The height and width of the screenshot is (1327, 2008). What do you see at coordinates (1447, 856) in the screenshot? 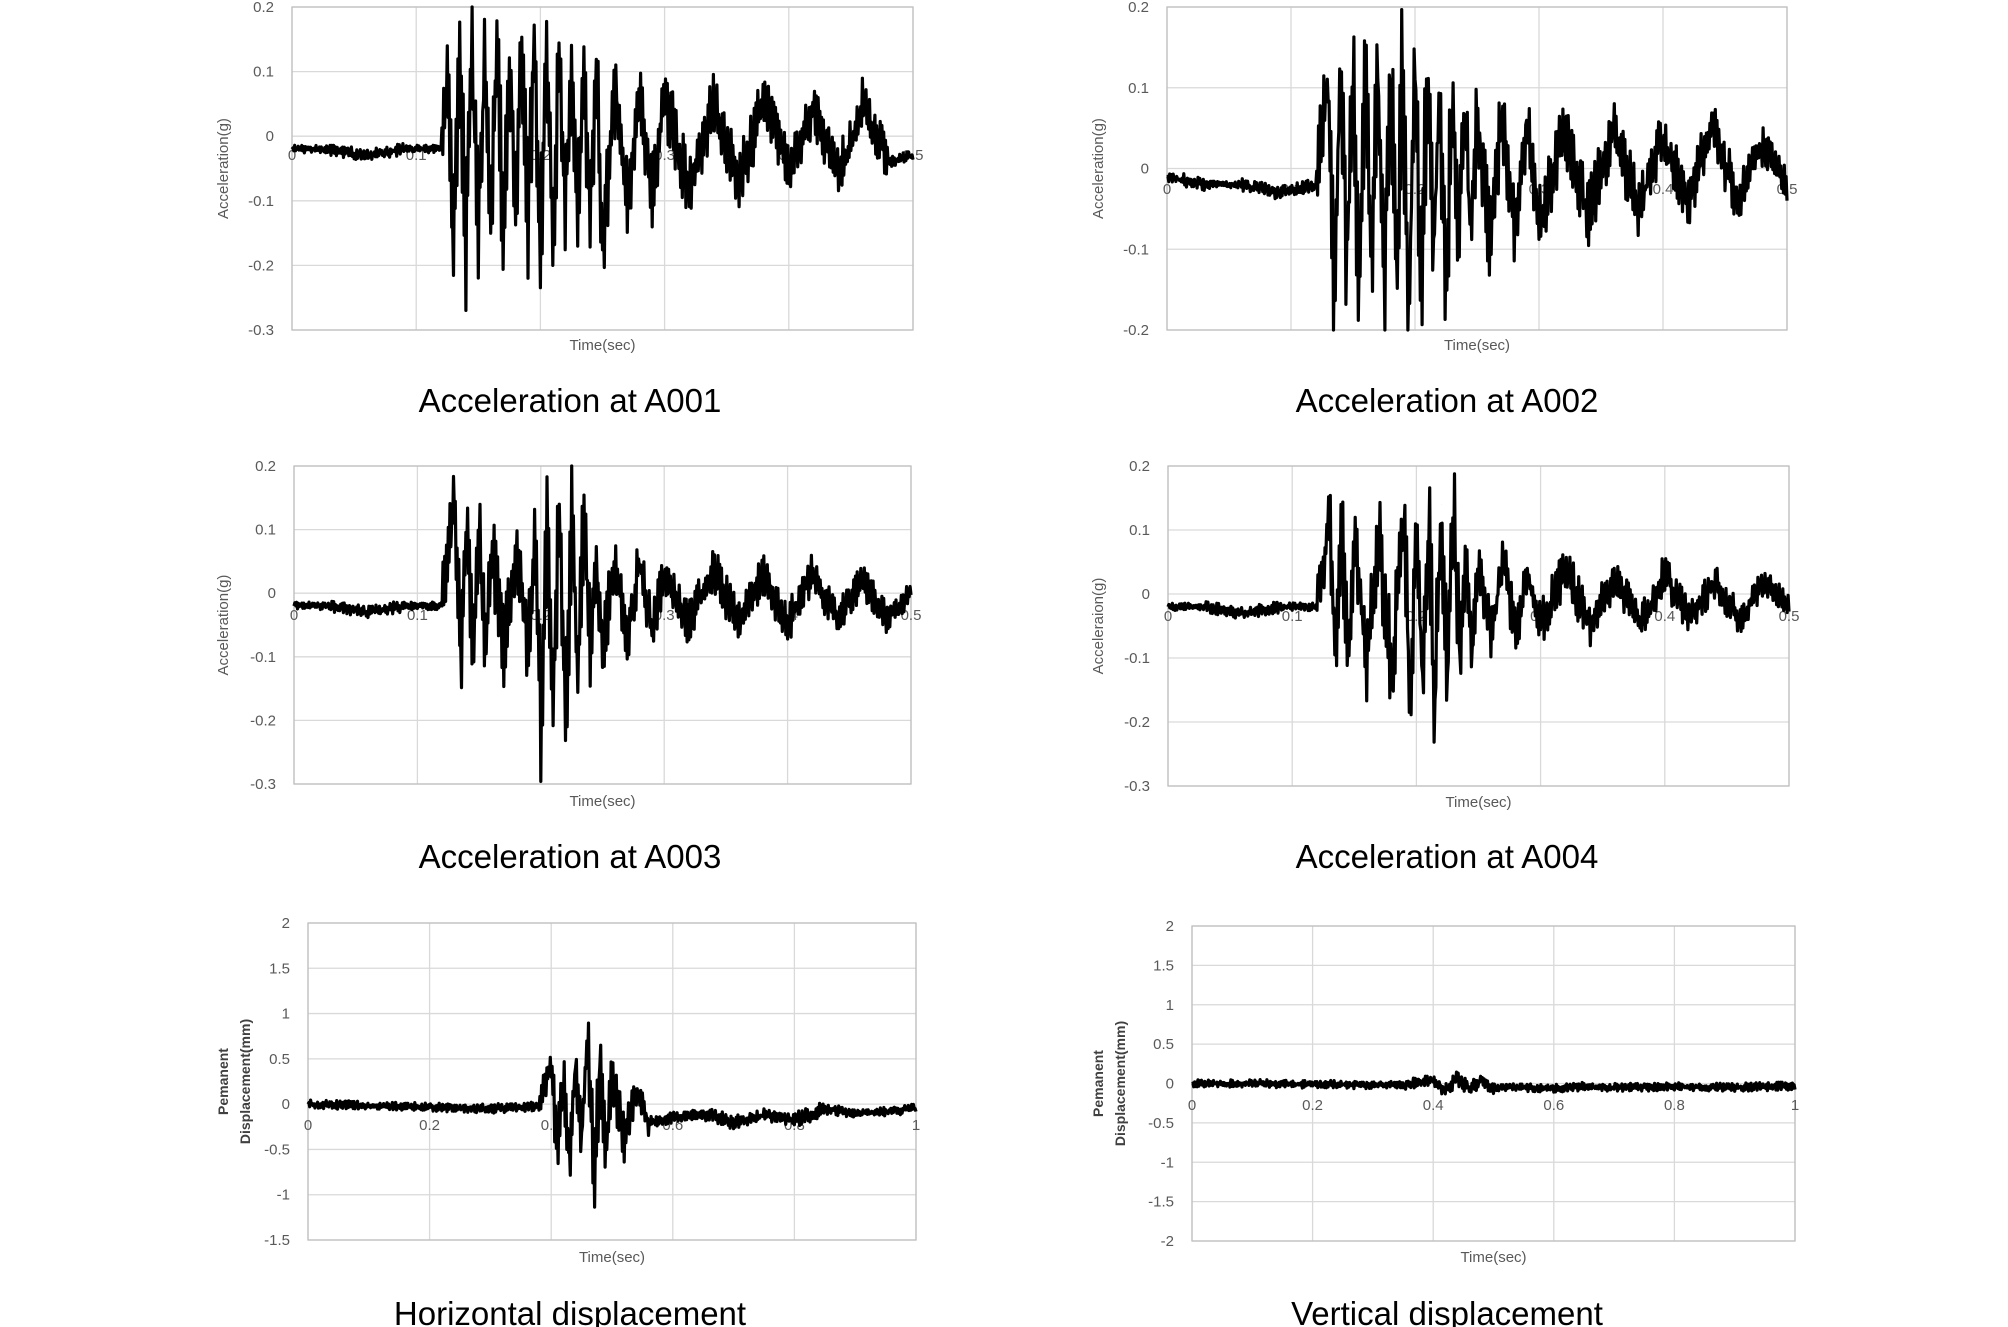
I see `chart-caption: Acceleration at A004` at bounding box center [1447, 856].